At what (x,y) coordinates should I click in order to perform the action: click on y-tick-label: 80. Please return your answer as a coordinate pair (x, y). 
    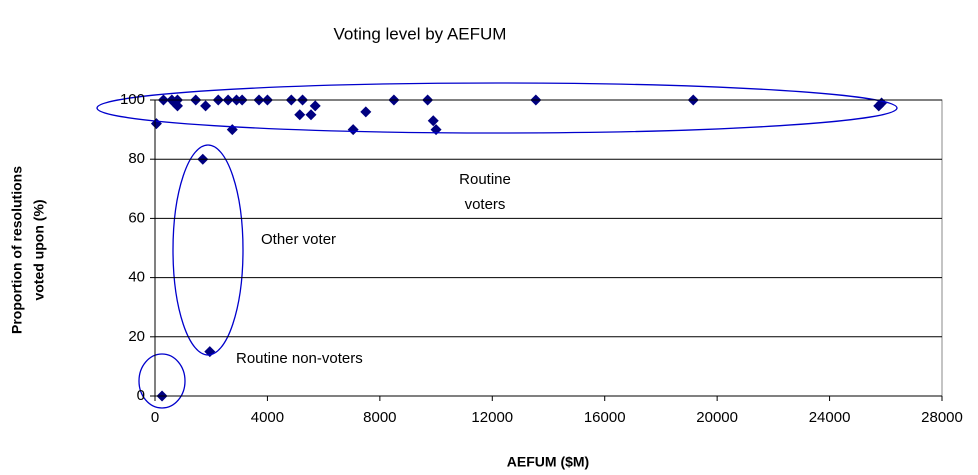
    Looking at the image, I should click on (136, 158).